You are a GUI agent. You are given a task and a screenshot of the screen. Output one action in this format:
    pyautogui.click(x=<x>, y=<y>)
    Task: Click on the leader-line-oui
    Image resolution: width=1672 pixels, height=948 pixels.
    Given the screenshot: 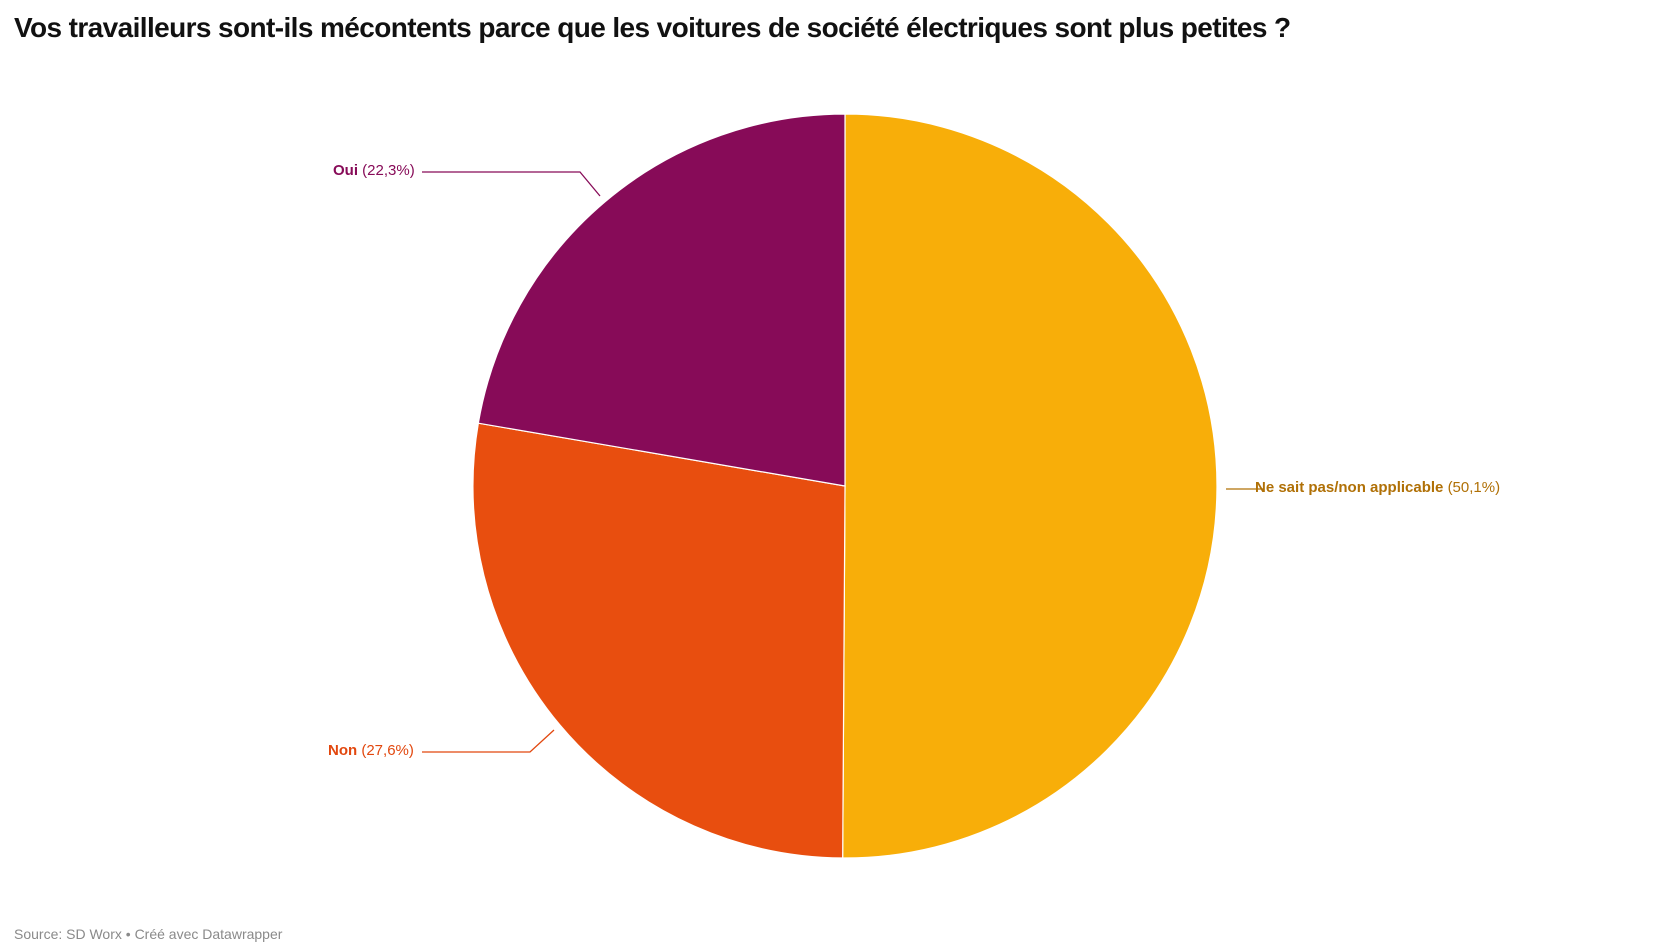 What is the action you would take?
    pyautogui.click(x=511, y=184)
    